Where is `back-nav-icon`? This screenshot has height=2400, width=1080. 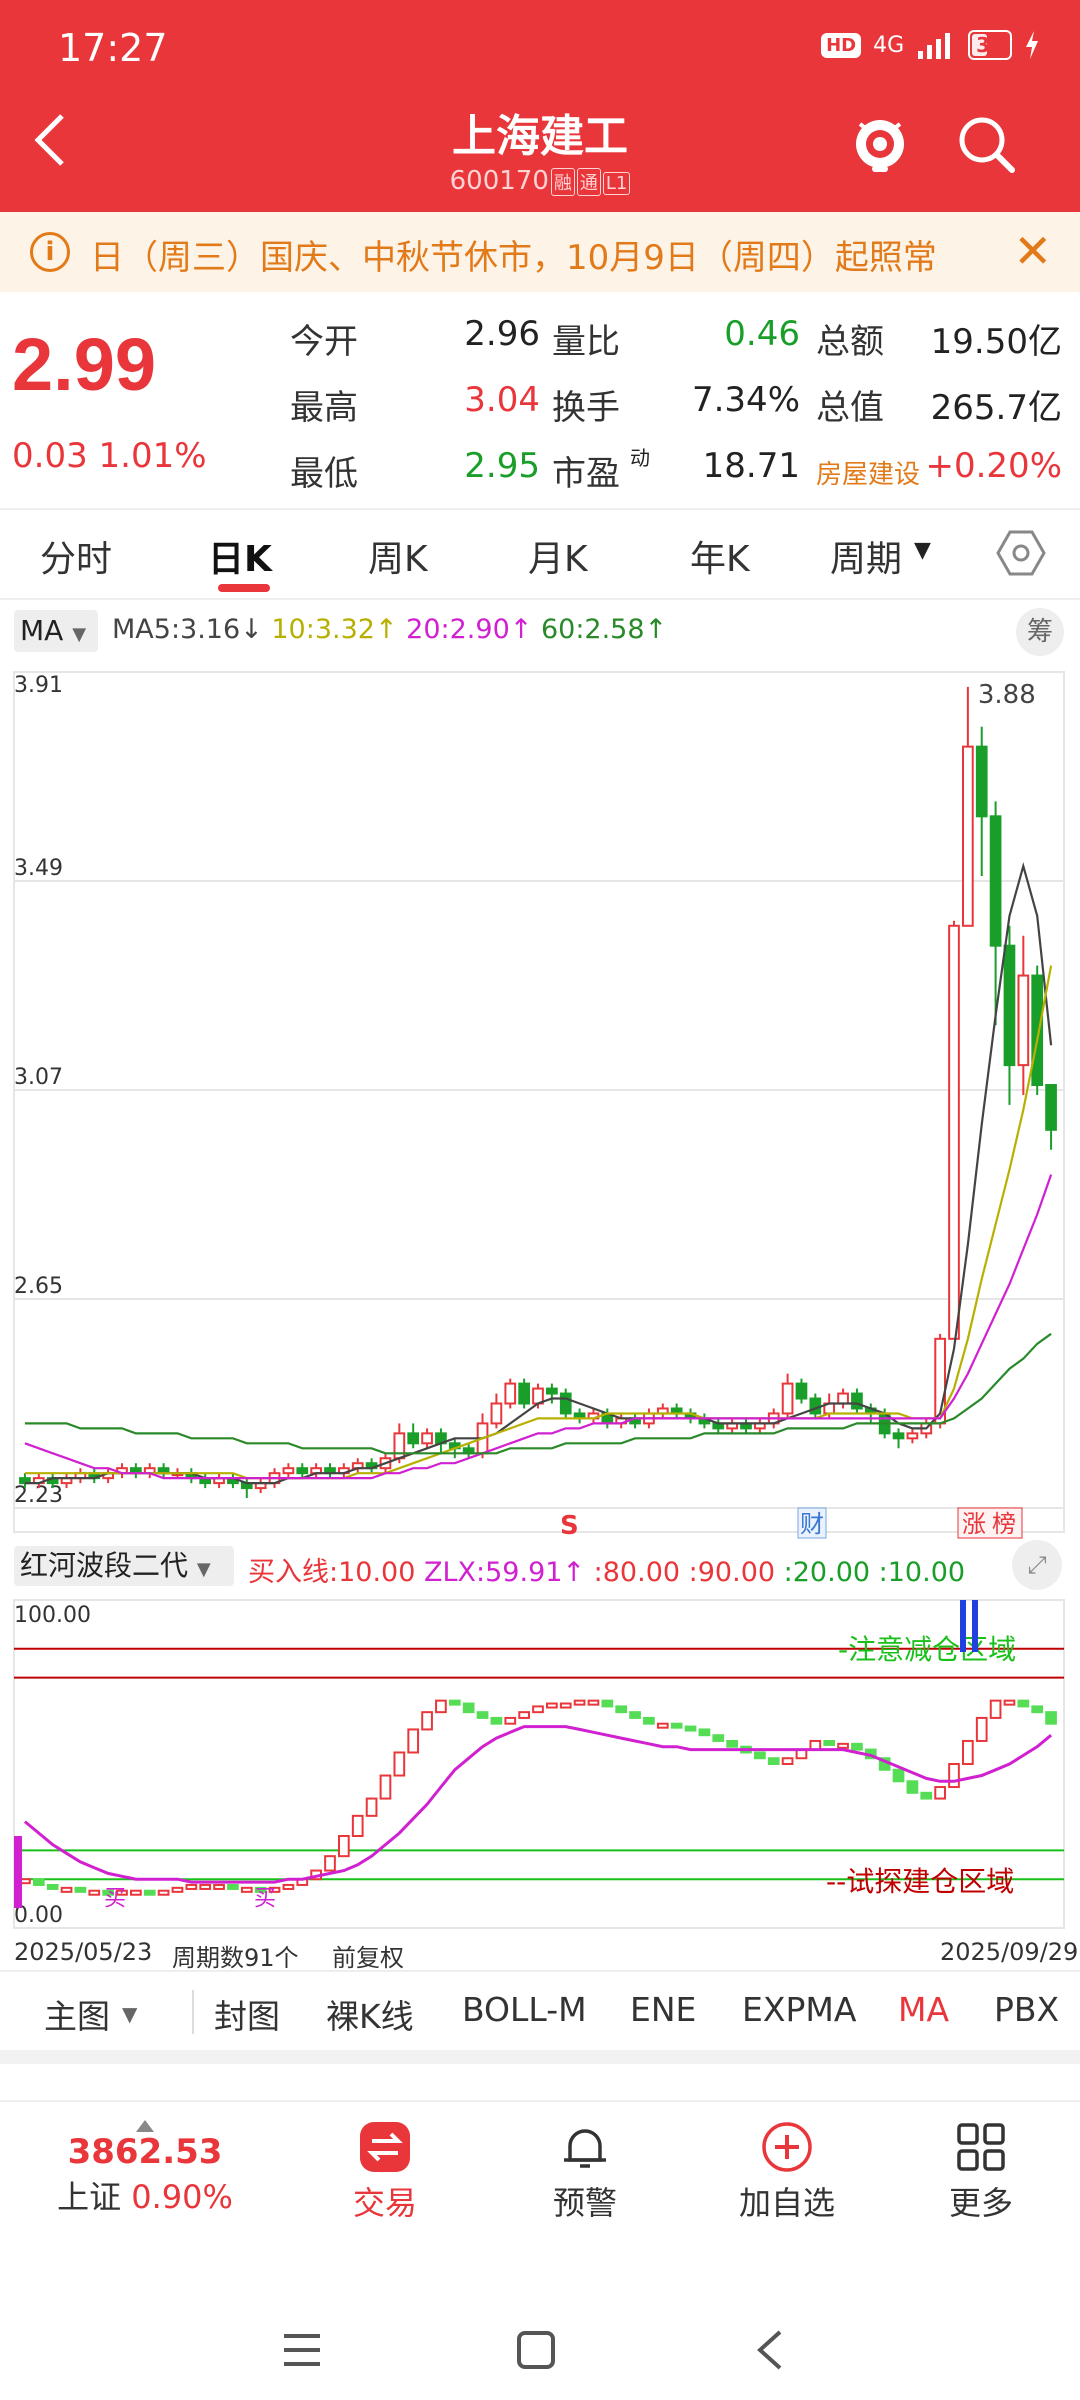
back-nav-icon is located at coordinates (769, 2350).